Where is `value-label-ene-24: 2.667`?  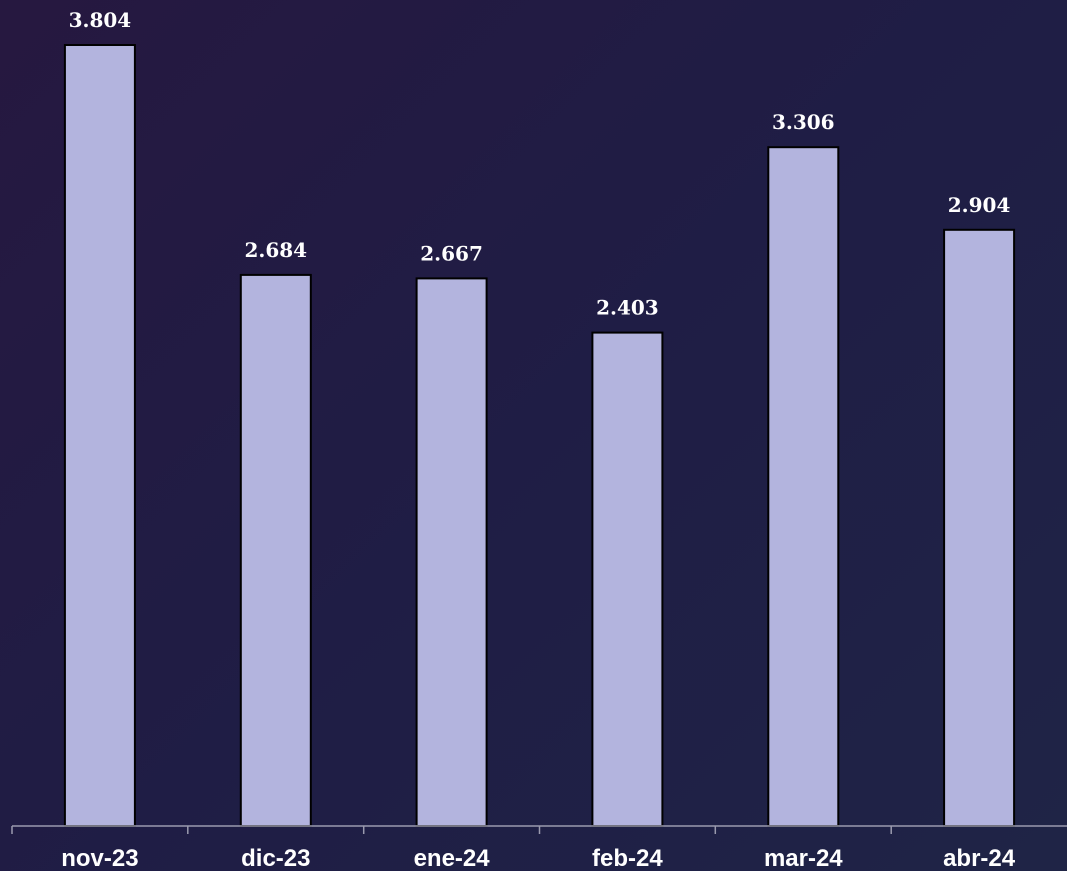 value-label-ene-24: 2.667 is located at coordinates (451, 253).